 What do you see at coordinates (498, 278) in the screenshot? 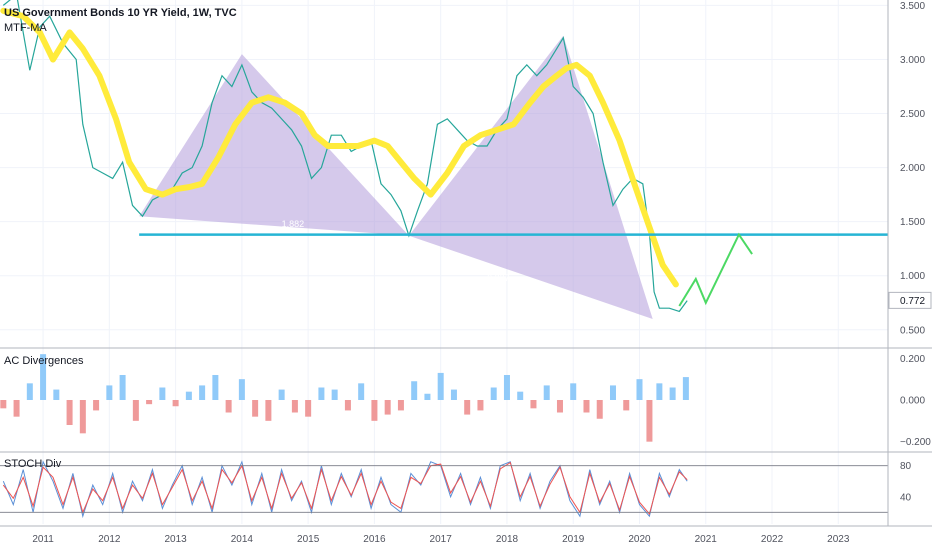
I see `pattern-ratio-label: 0.327` at bounding box center [498, 278].